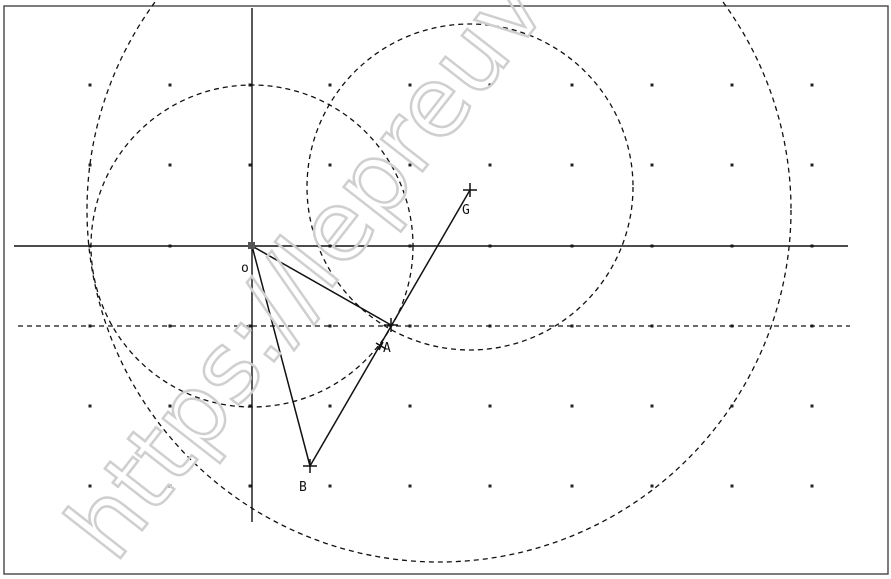 This screenshot has height=579, width=891. What do you see at coordinates (470, 190) in the screenshot?
I see `point-g-marker` at bounding box center [470, 190].